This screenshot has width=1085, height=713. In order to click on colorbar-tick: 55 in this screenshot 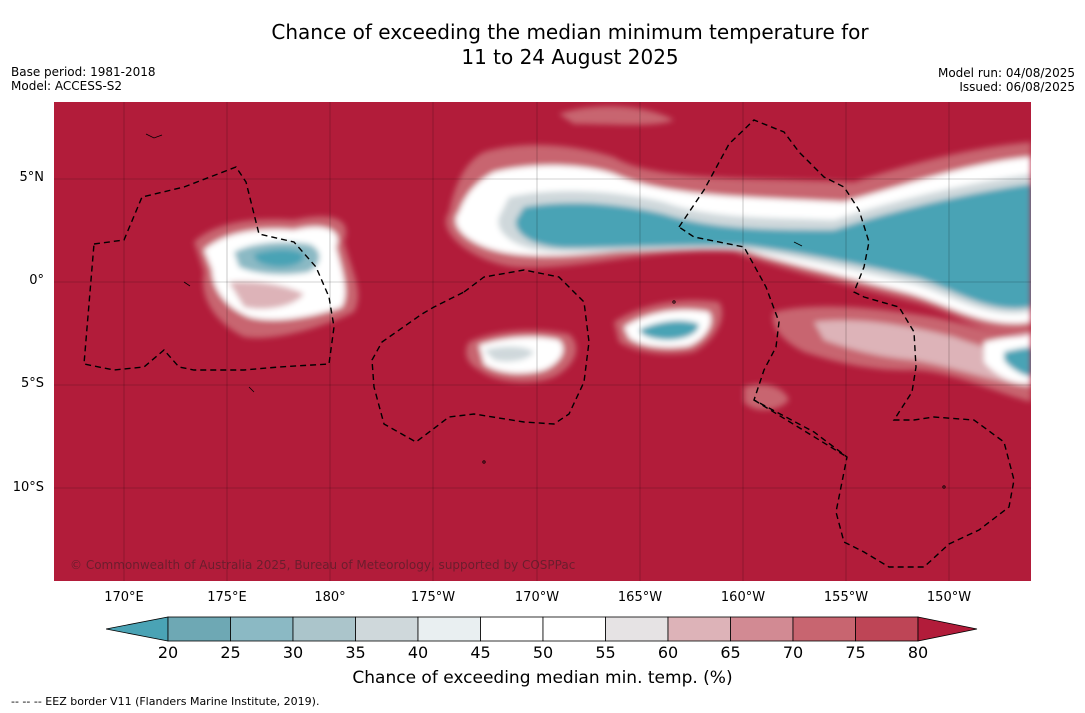, I will do `click(605, 652)`.